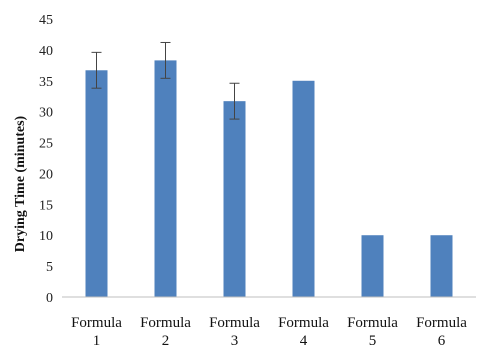  I want to click on x-category-number: 1, so click(97, 340).